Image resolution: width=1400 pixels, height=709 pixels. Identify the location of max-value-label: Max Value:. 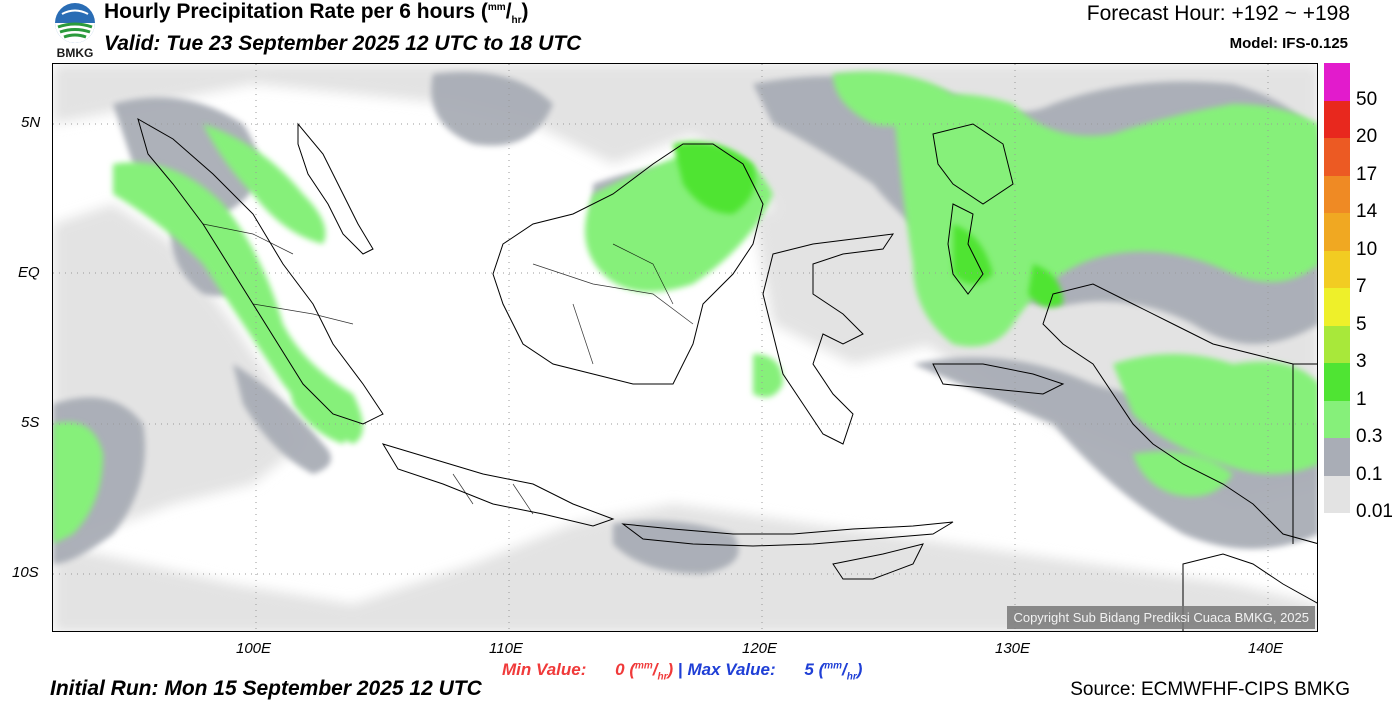
(731, 669).